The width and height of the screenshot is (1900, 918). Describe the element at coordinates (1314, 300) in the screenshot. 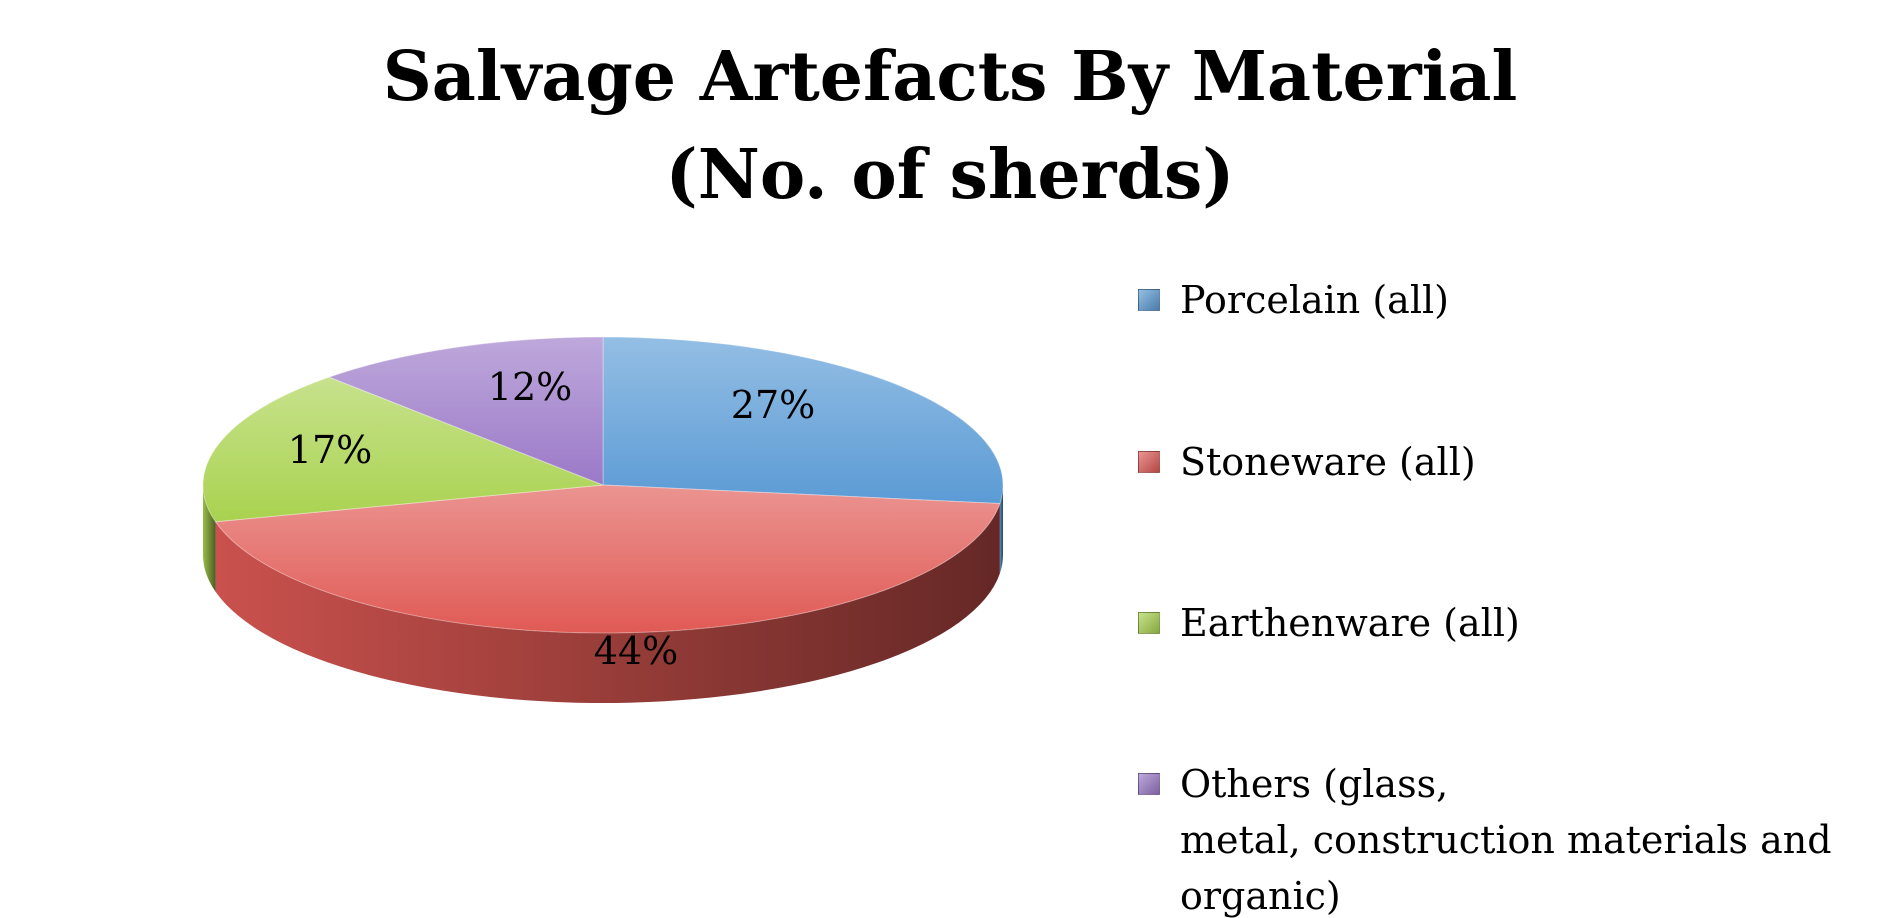

I see `legend-label-0: Porcelain (all)` at that location.